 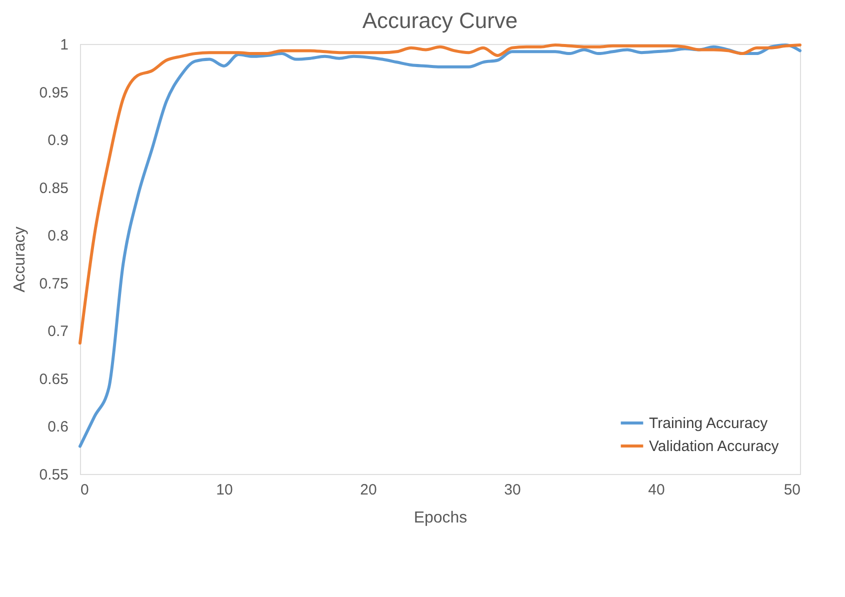 What do you see at coordinates (656, 490) in the screenshot?
I see `x-tick-label: 40` at bounding box center [656, 490].